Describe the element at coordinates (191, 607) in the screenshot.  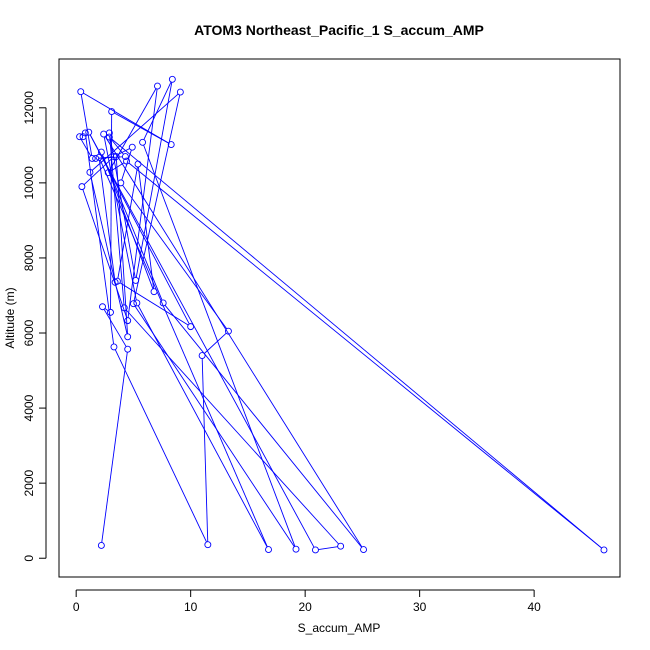
I see `x-tick-label: 10` at that location.